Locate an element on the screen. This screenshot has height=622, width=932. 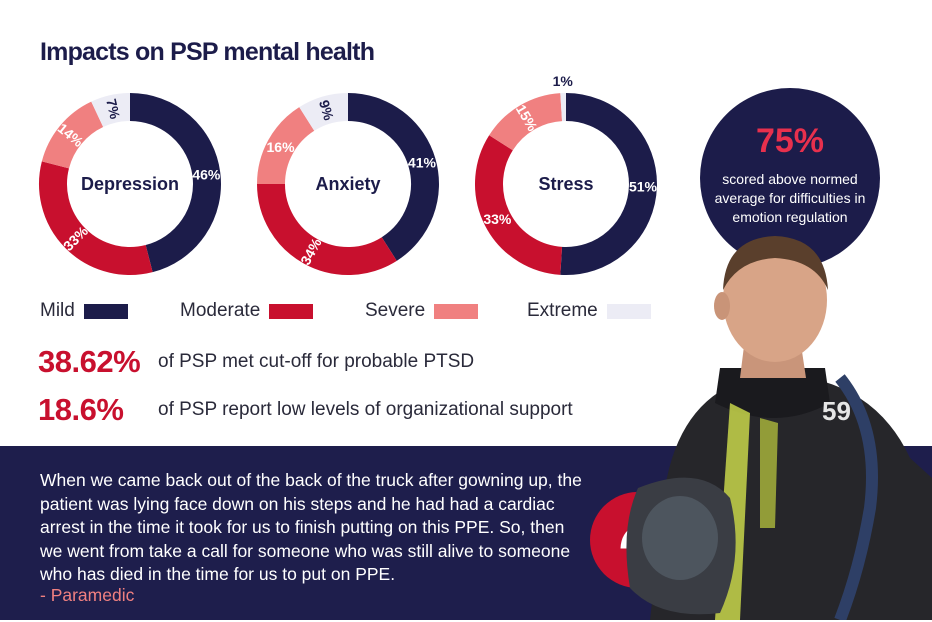
anxiety-title: Anxiety is located at coordinates (347, 184).